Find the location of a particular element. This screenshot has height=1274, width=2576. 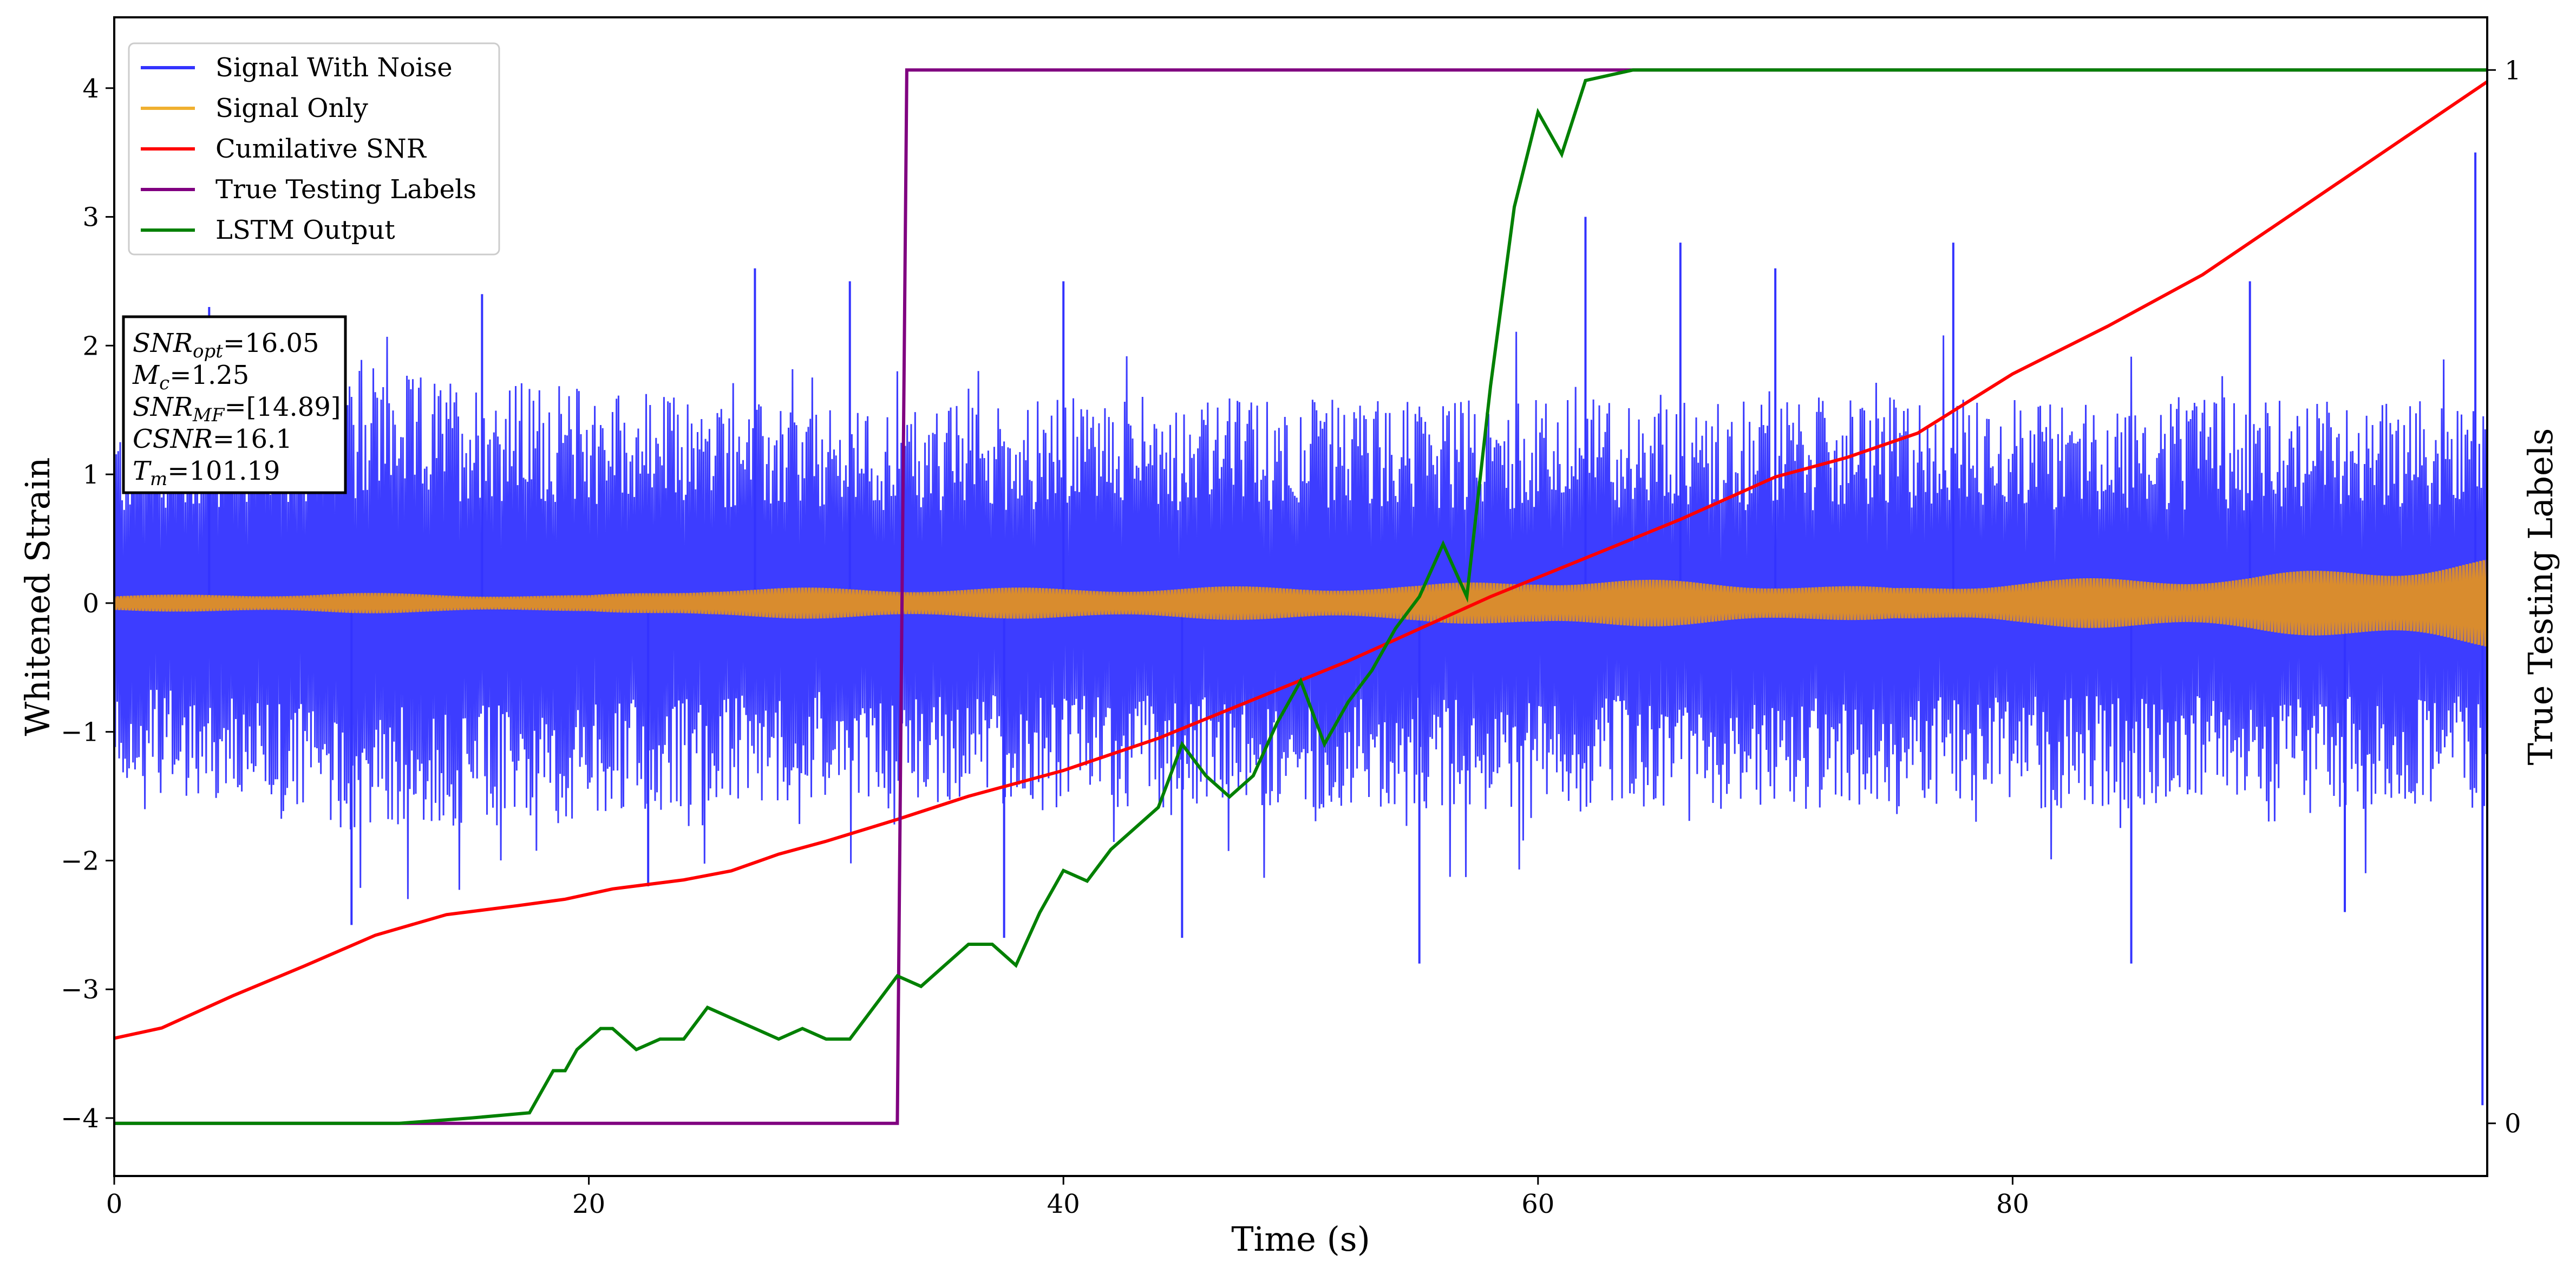

y2-axis: 01 is located at coordinates (2504, 597).